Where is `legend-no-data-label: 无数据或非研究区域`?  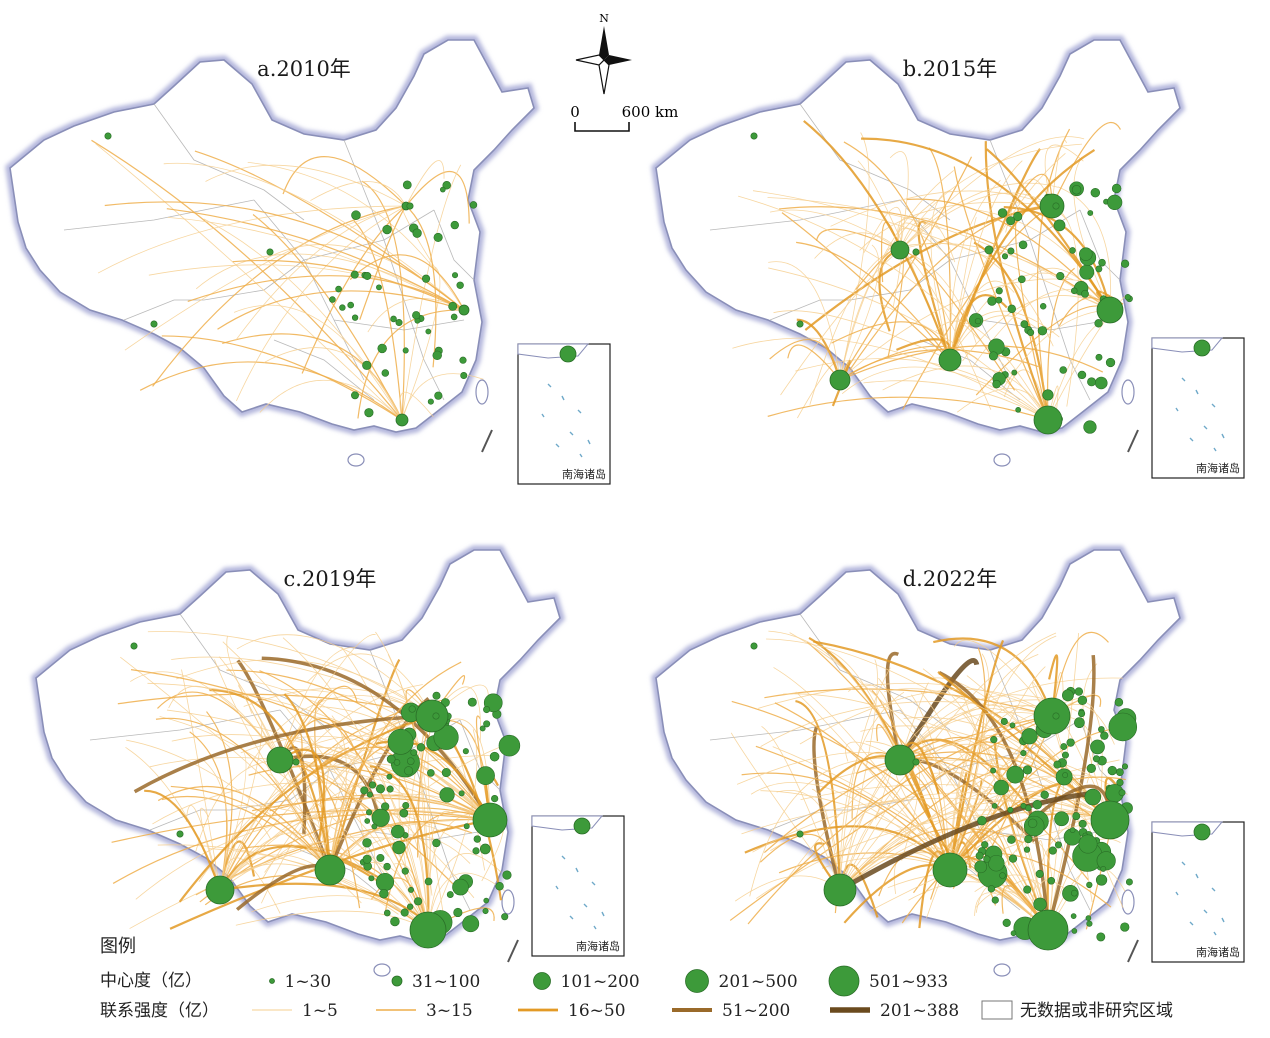
legend-no-data-label: 无数据或非研究区域 is located at coordinates (1096, 1011).